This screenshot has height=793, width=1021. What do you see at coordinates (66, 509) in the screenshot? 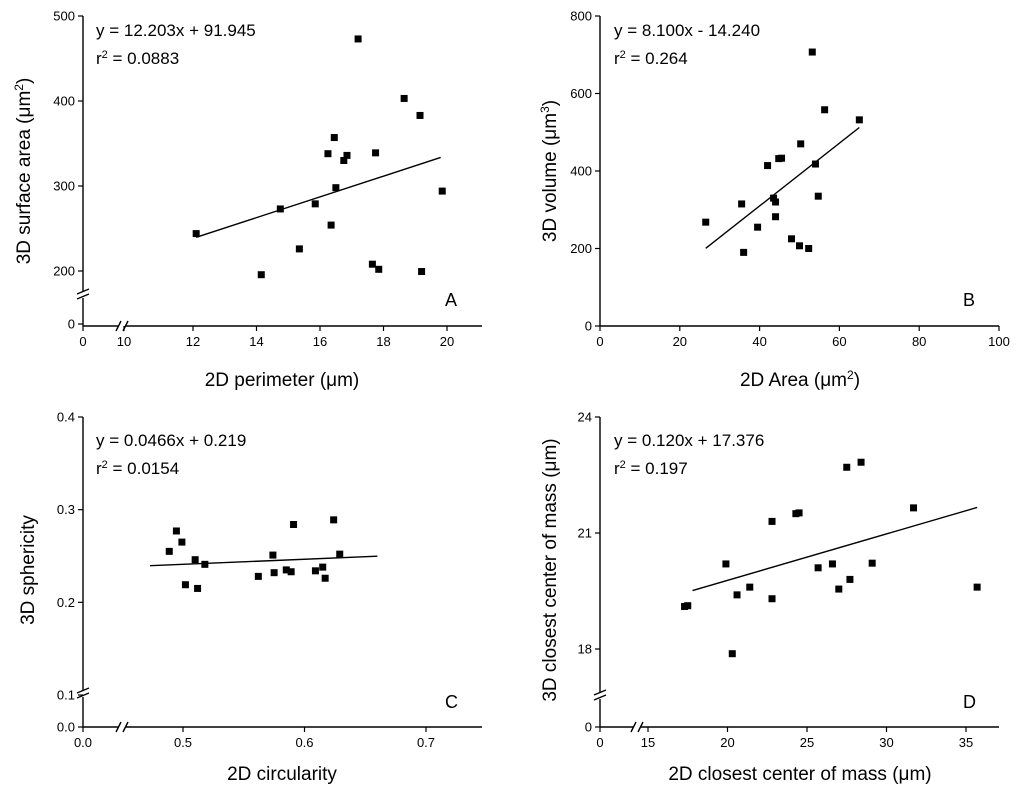
I see `y-tick-label: 0.3` at bounding box center [66, 509].